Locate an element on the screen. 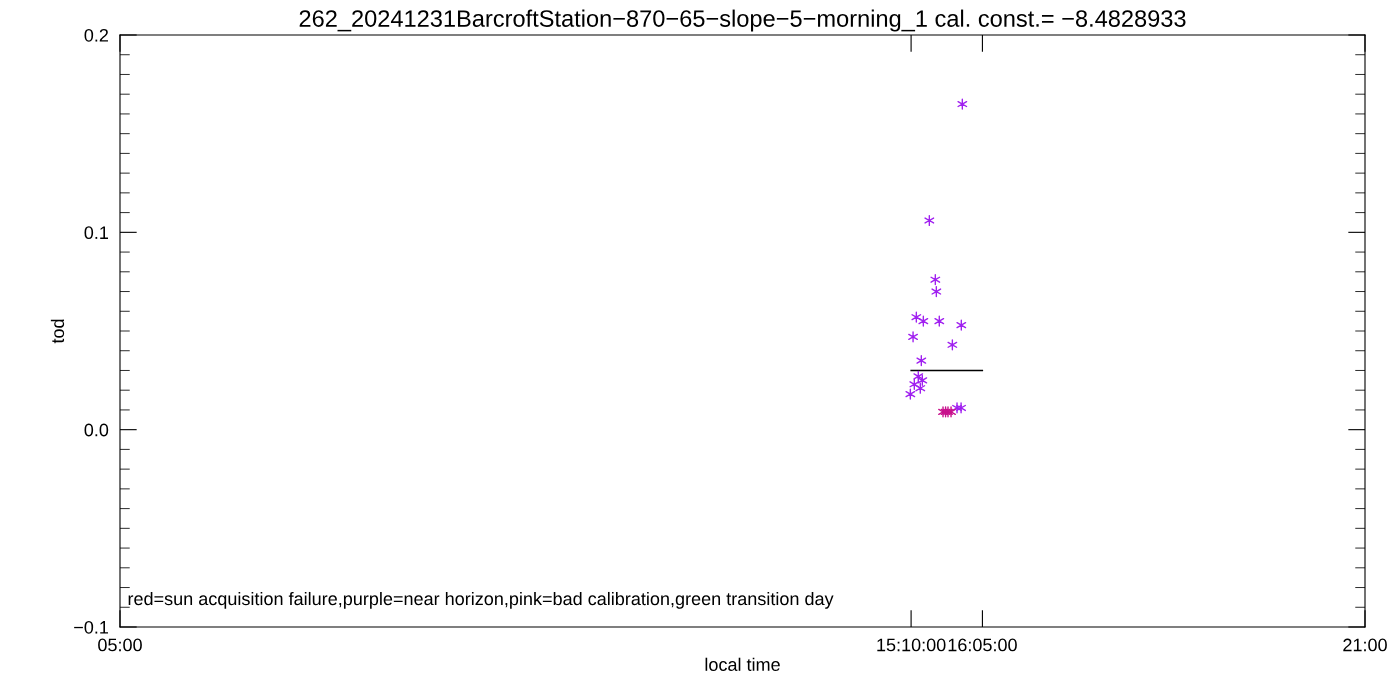 The width and height of the screenshot is (1400, 700). chart-title: 262_20241231BarcroftStation−870−65−slope−5−morning_1 cal. const.= −8.4828933 is located at coordinates (742, 20).